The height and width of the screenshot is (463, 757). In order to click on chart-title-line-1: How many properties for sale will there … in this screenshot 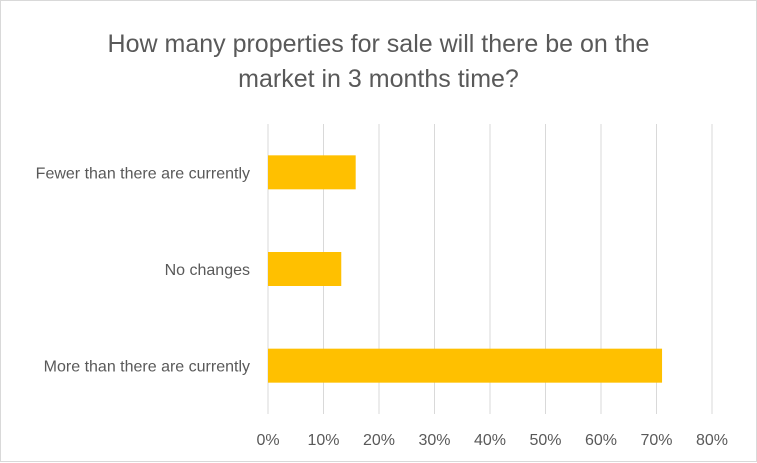, I will do `click(378, 44)`.